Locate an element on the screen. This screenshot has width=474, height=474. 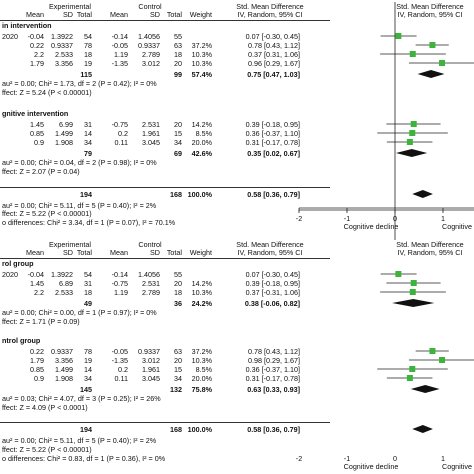
subtotal-n-ctl: 99 is located at coordinates (178, 74).